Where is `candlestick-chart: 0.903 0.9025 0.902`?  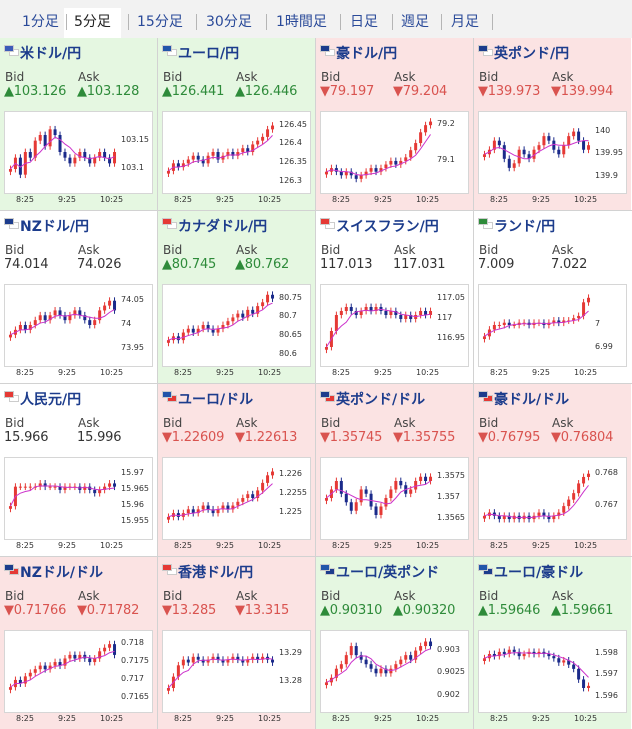
candlestick-chart: 0.903 0.9025 0.902 is located at coordinates (394, 671).